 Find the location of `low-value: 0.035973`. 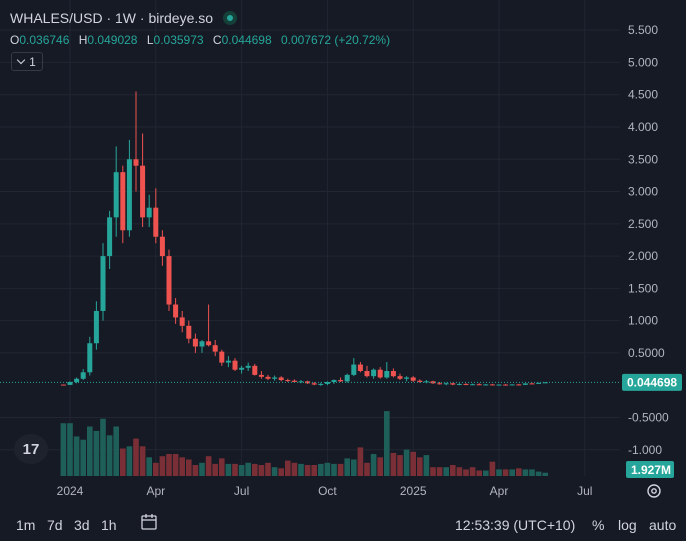

low-value: 0.035973 is located at coordinates (178, 40).